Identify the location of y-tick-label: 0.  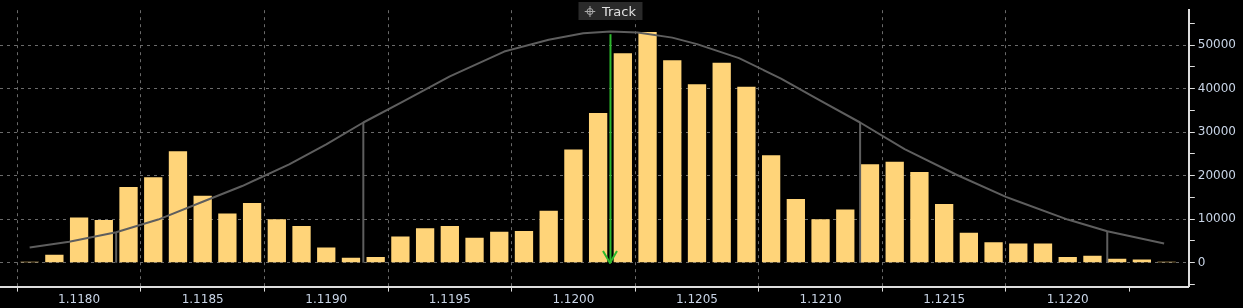
(1201, 261).